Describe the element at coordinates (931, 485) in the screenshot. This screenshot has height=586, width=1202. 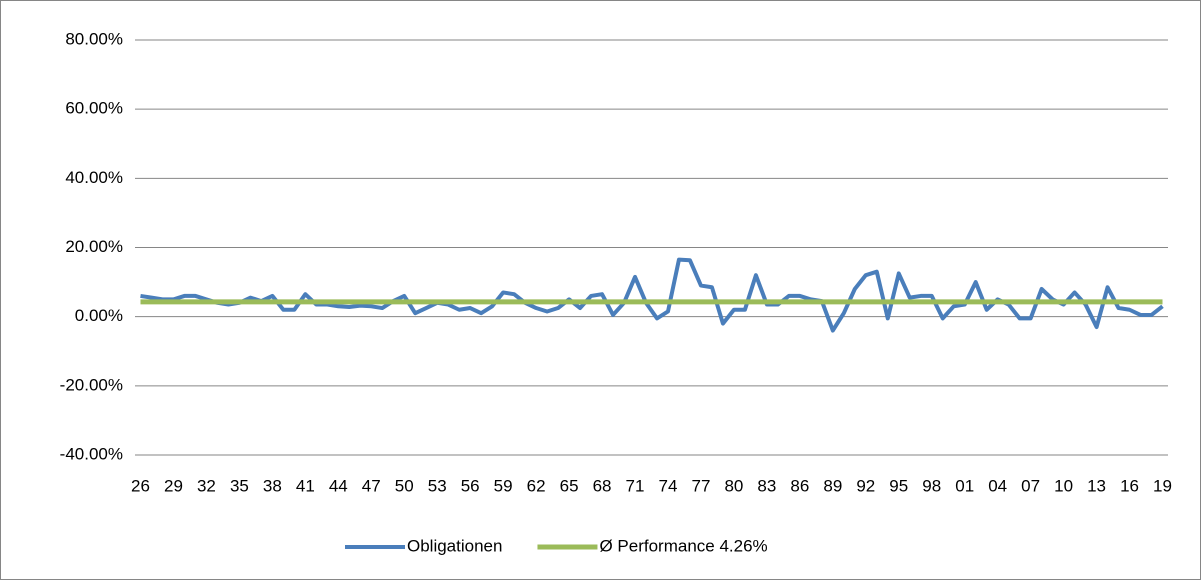
I see `x-tick-label: 98` at that location.